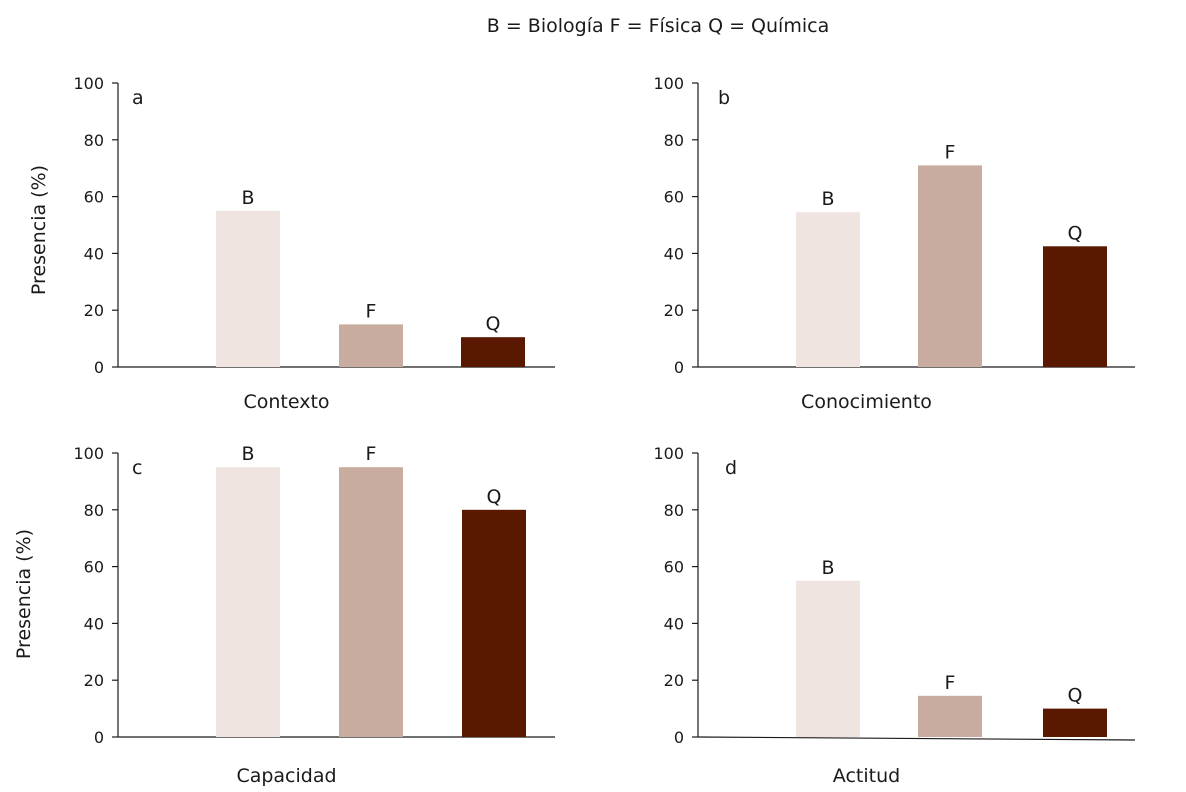 The height and width of the screenshot is (792, 1186). What do you see at coordinates (866, 402) in the screenshot?
I see `x-axis-label: Conocimiento` at bounding box center [866, 402].